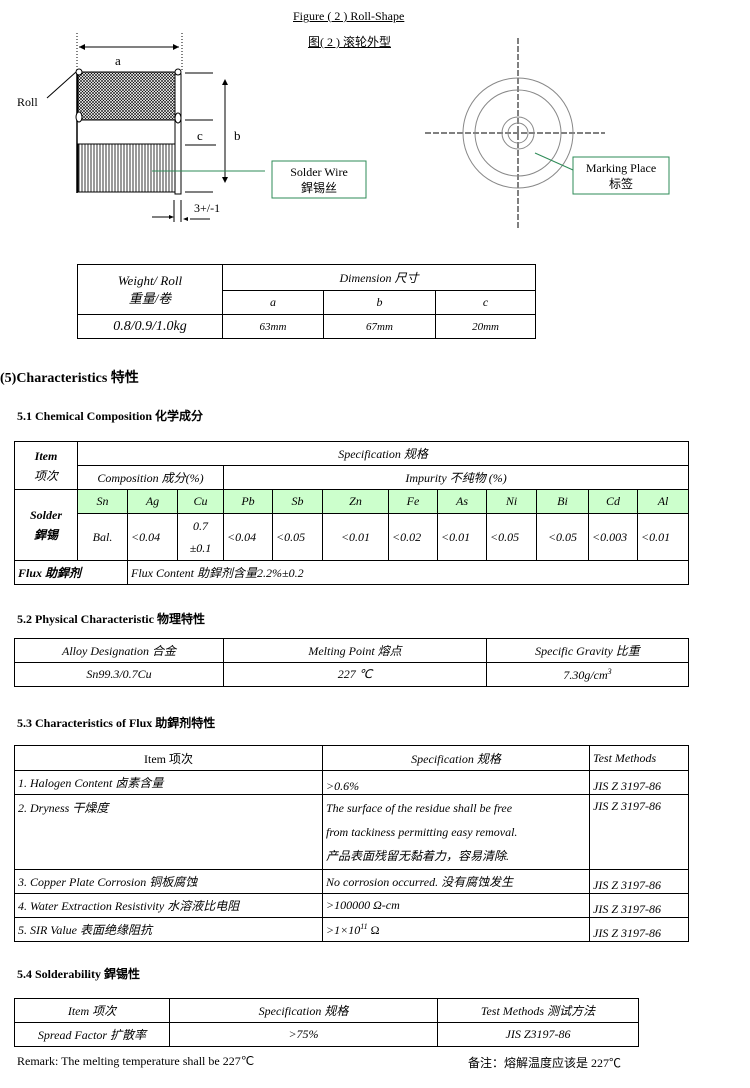 Image resolution: width=750 pixels, height=1088 pixels. Describe the element at coordinates (92, 1034) in the screenshot. I see `table-cell: Spread Factor 扩散率` at that location.